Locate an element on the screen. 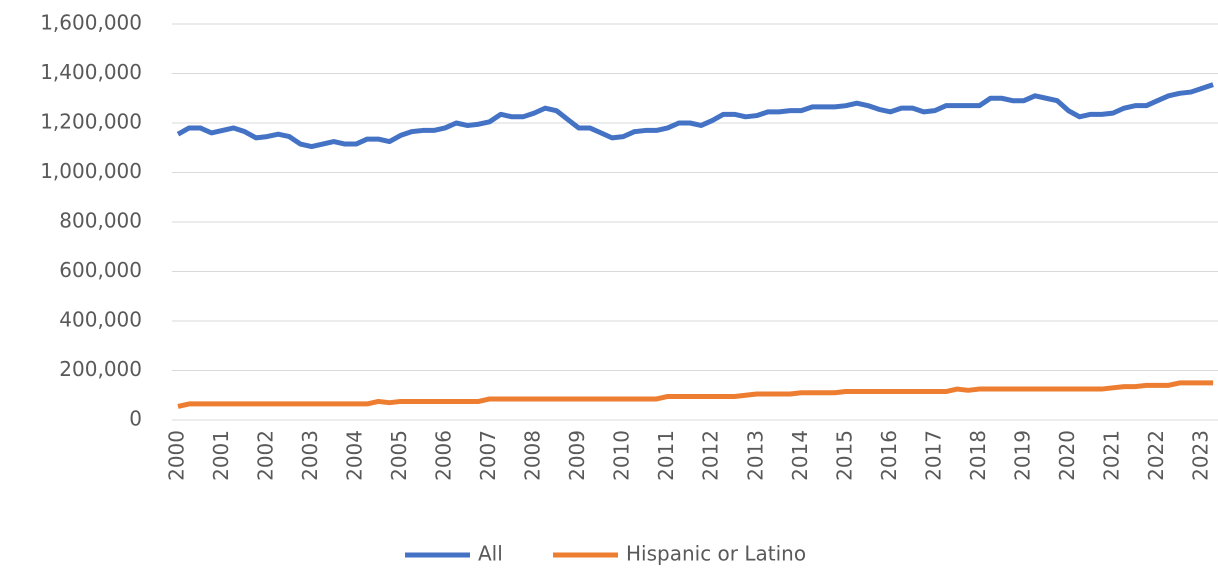  y-tick-label: 600,000 is located at coordinates (100, 270).